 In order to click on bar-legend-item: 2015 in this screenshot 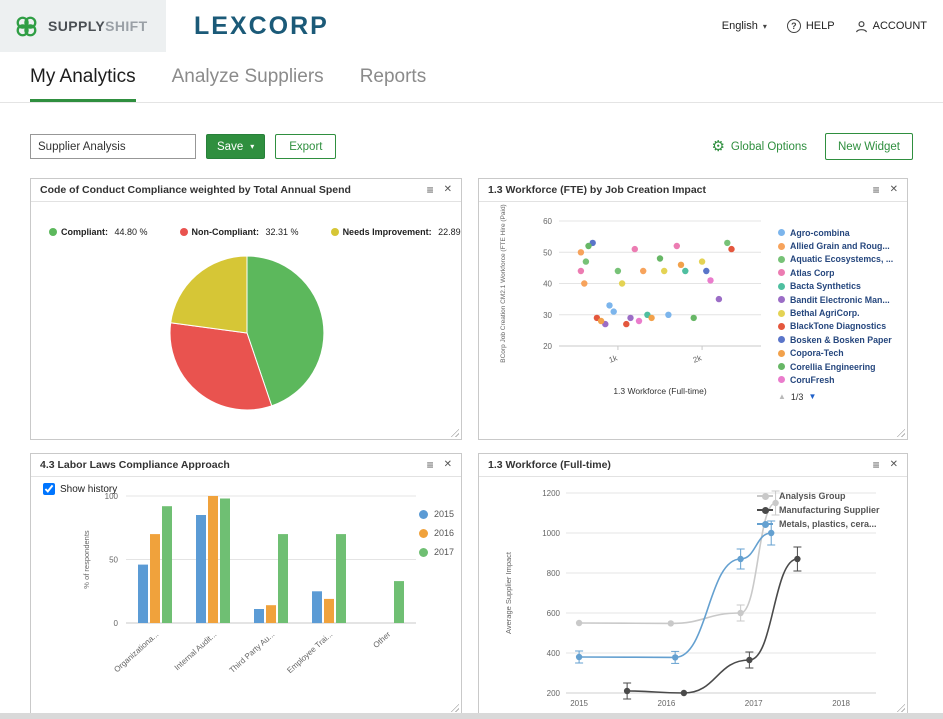, I will do `click(436, 514)`.